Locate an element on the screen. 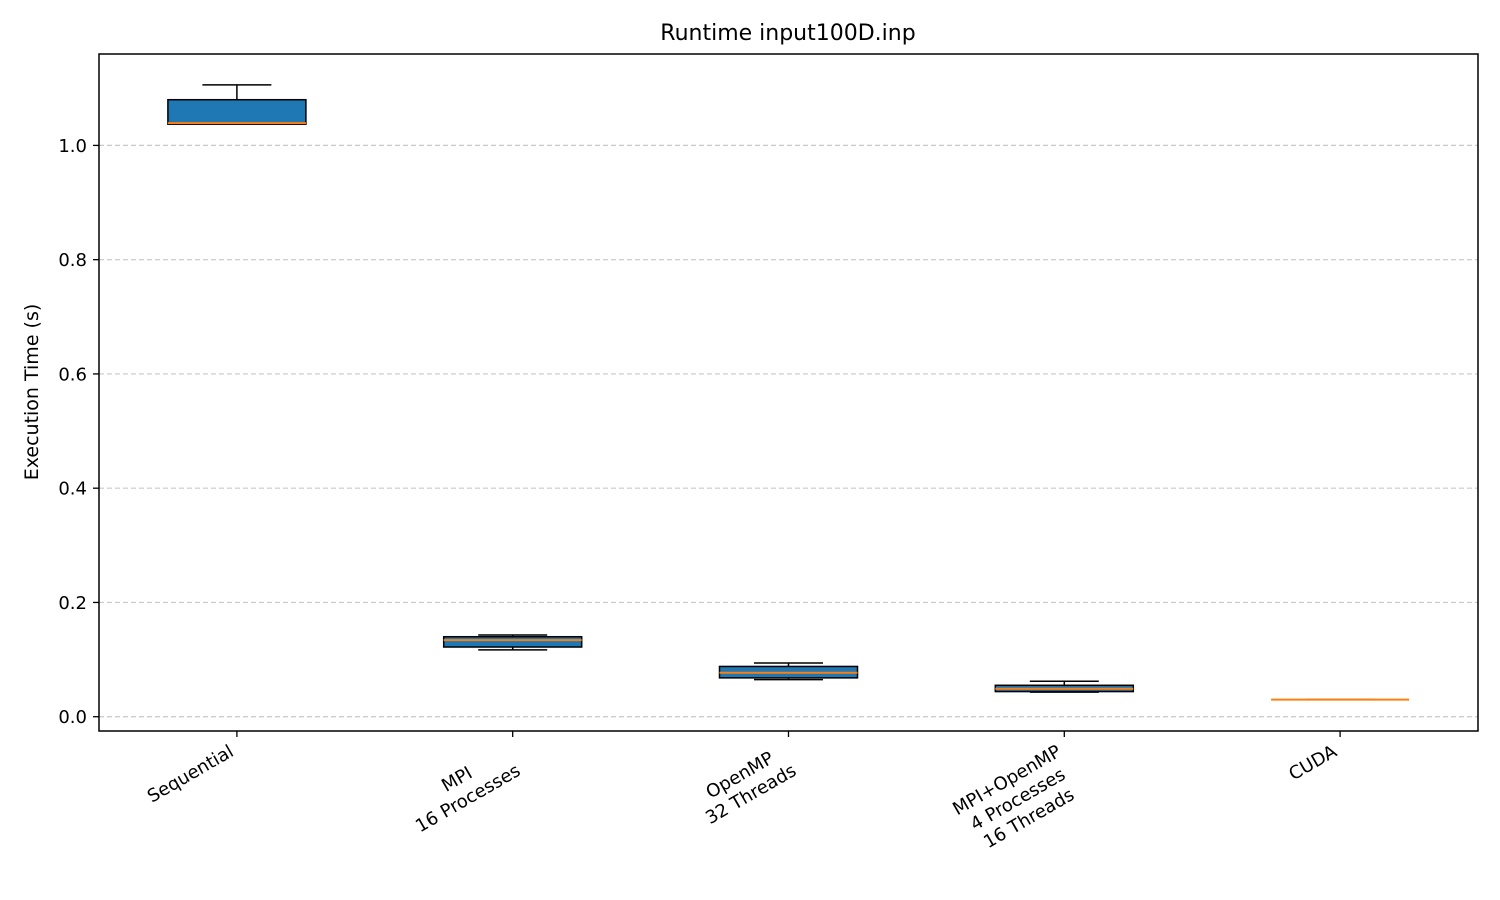 This screenshot has height=900, width=1500. y-tick-label: 0.0 is located at coordinates (72, 717).